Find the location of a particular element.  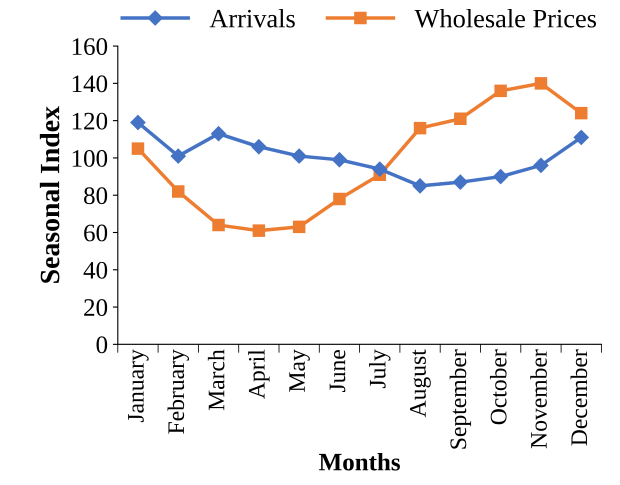

x-tick-label: August is located at coordinates (420, 383).